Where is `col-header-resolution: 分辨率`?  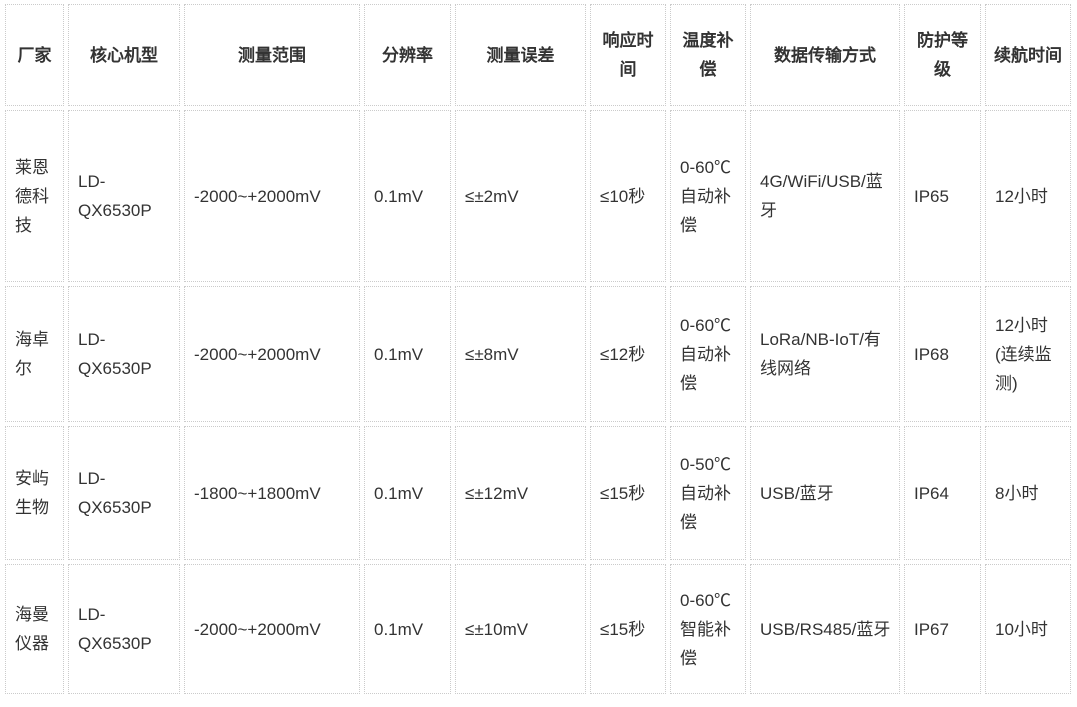 col-header-resolution: 分辨率 is located at coordinates (407, 55).